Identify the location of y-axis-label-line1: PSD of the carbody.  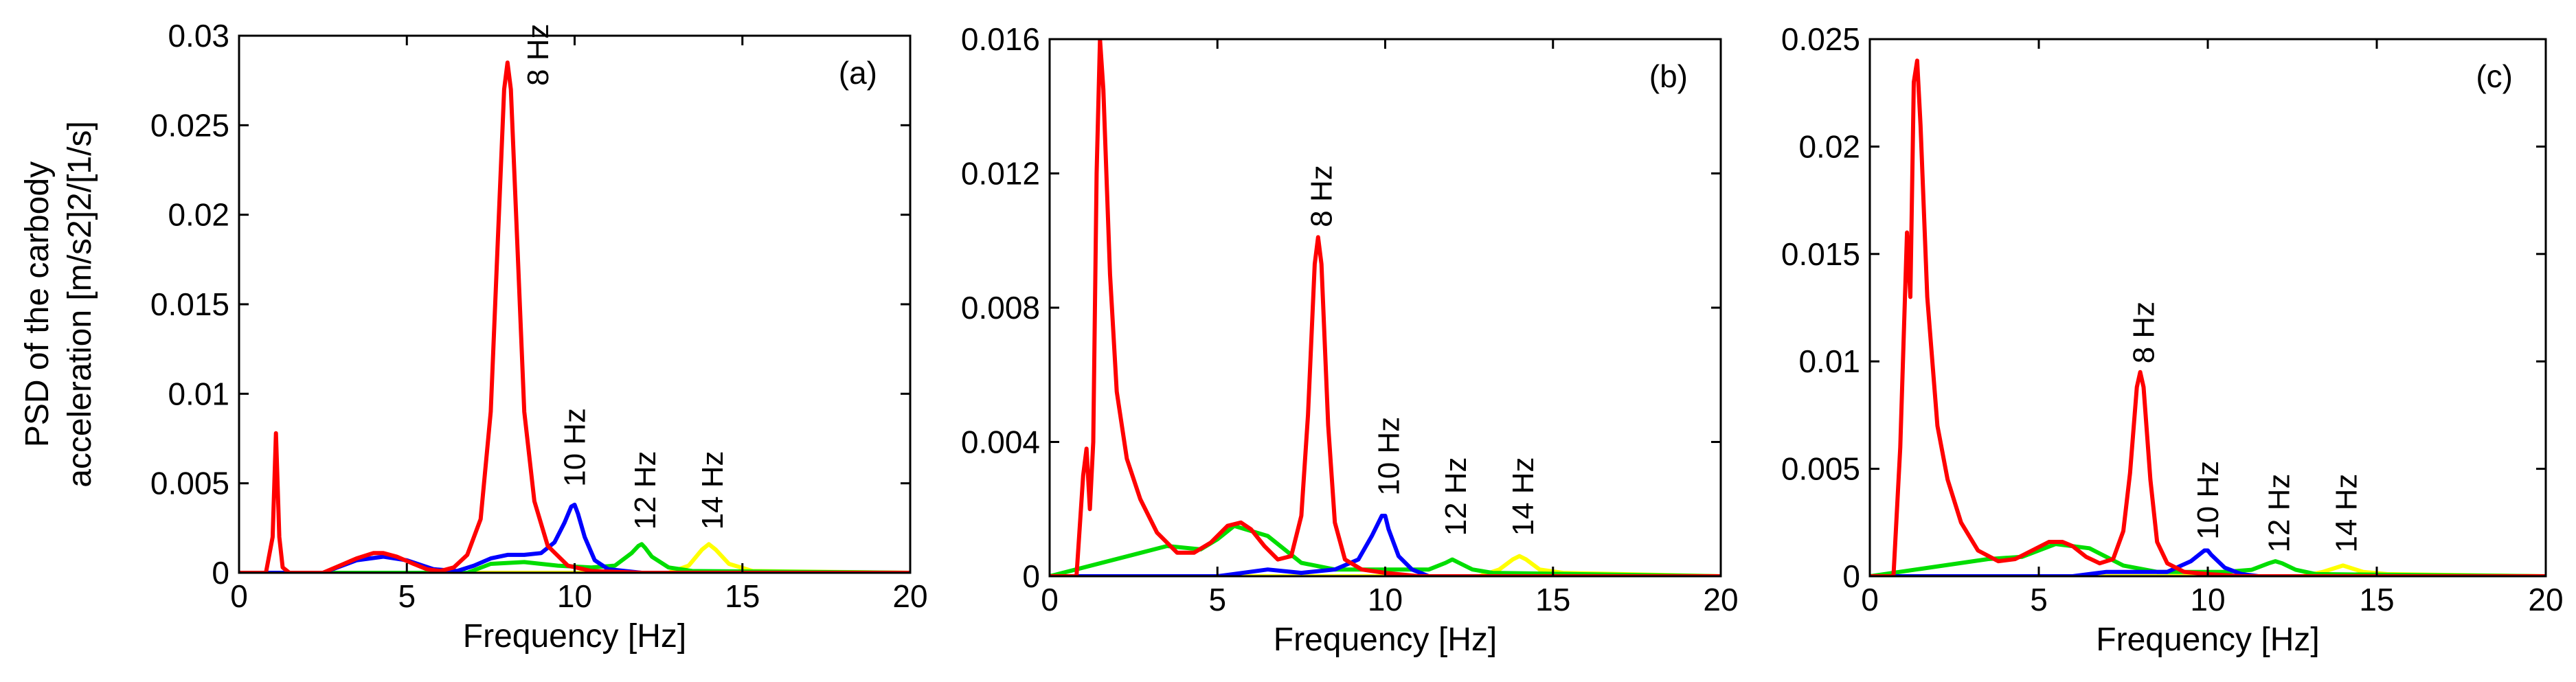
(37, 304).